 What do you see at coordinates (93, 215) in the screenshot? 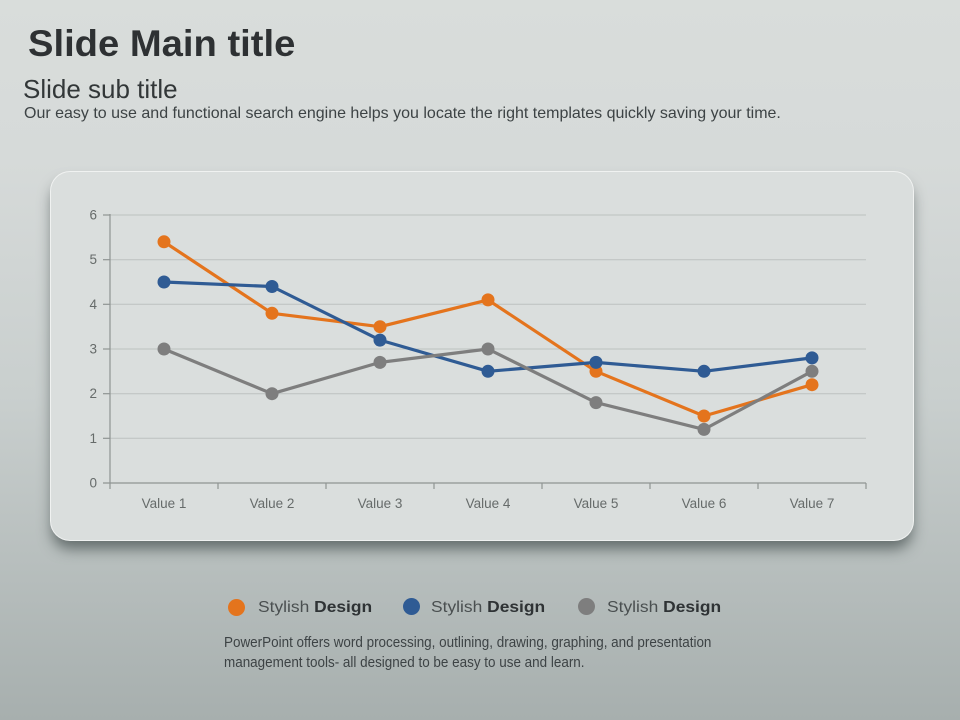
I see `svg-text: 6` at bounding box center [93, 215].